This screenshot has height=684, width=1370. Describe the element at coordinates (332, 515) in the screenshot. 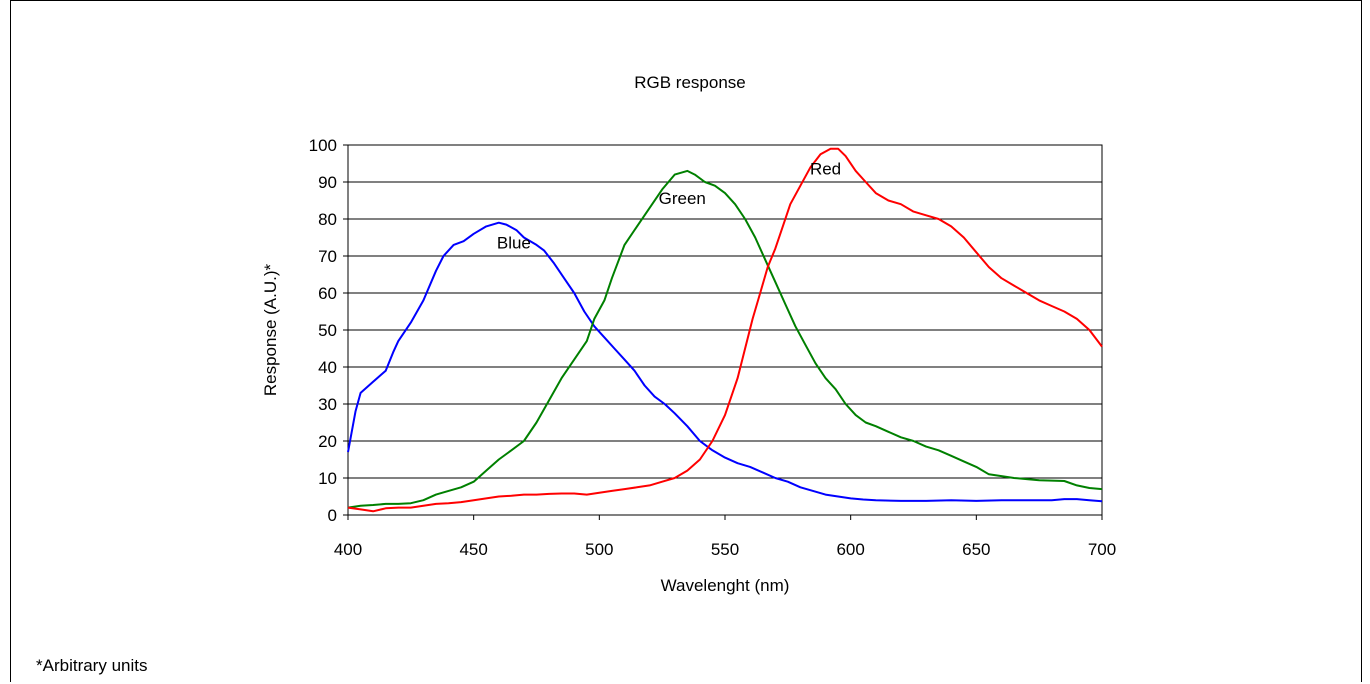

I see `y-tick-label: 0` at that location.